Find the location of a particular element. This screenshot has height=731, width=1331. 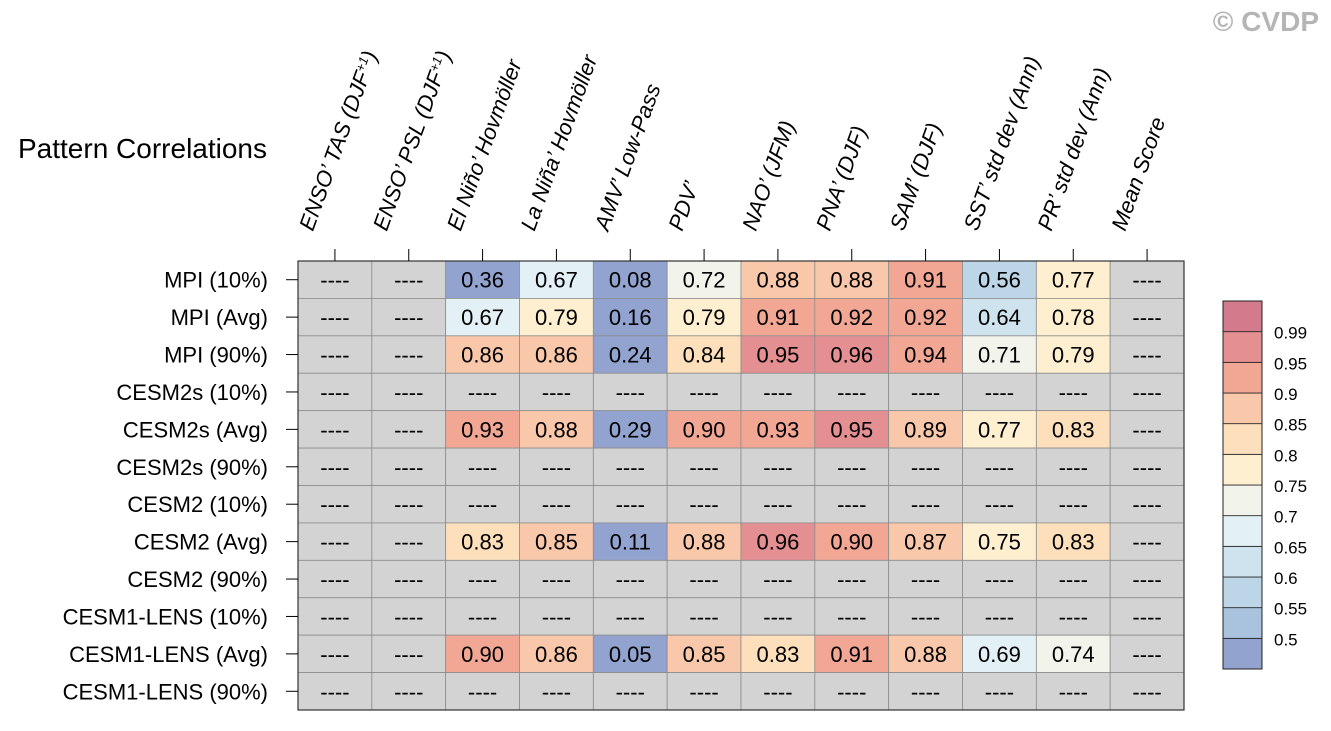

cell-value: 0.90 is located at coordinates (704, 429).